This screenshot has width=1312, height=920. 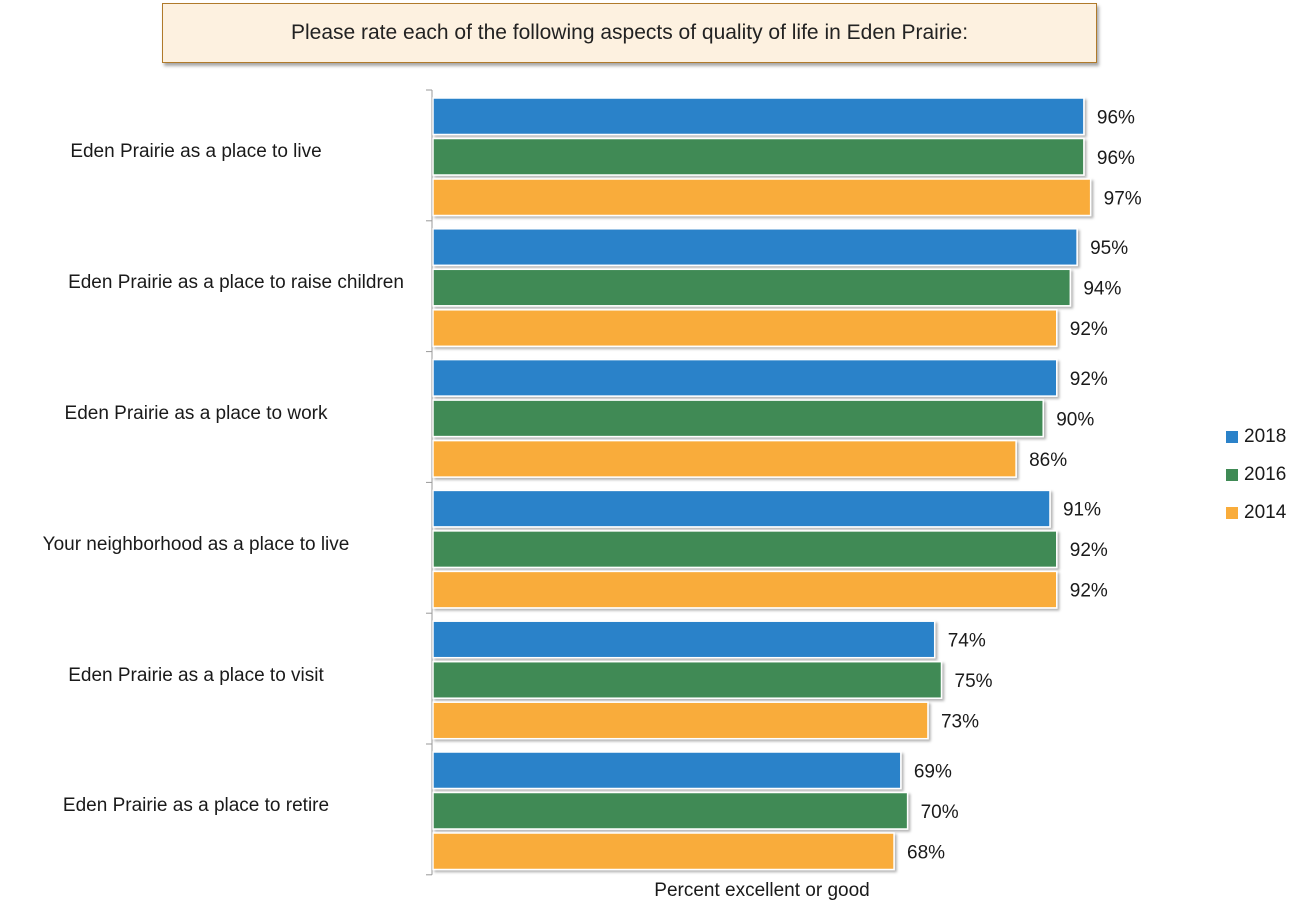 What do you see at coordinates (960, 721) in the screenshot?
I see `data-label: 73%` at bounding box center [960, 721].